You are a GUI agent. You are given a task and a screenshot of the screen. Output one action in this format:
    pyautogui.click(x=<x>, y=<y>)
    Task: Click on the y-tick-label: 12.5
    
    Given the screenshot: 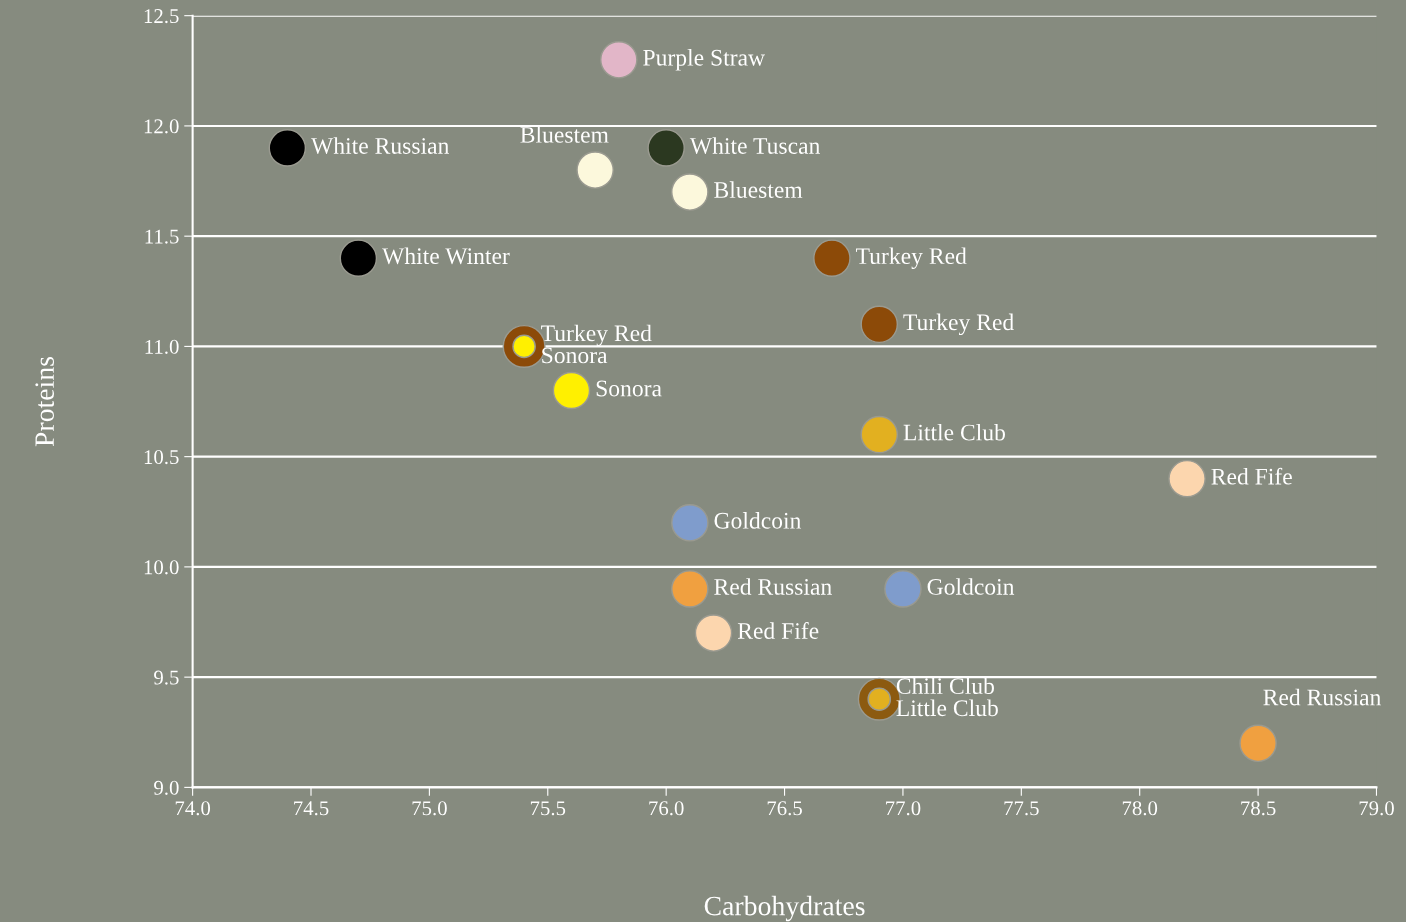 What is the action you would take?
    pyautogui.click(x=161, y=16)
    